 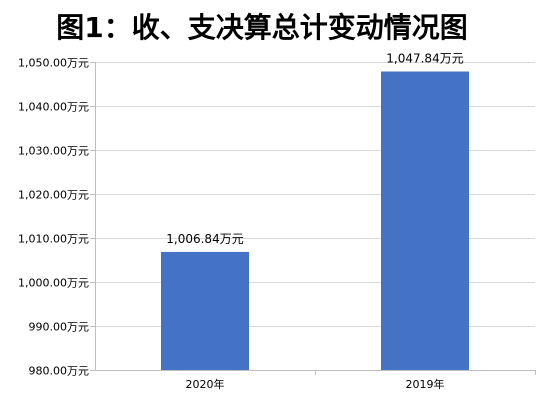 I want to click on x-tick-label: 2020年, so click(x=205, y=384).